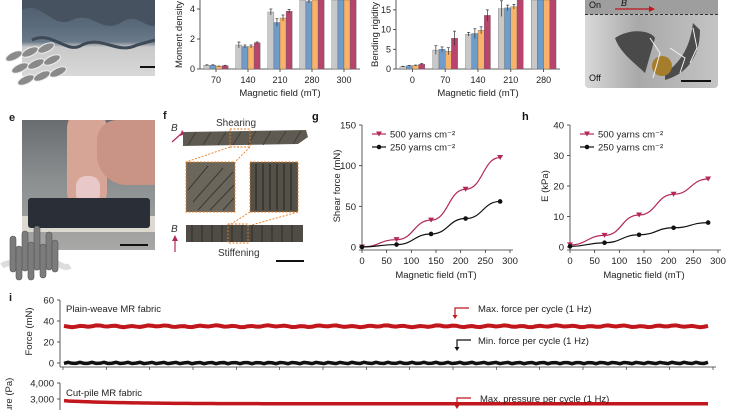 This screenshot has height=410, width=730. Describe the element at coordinates (236, 123) in the screenshot. I see `shearing-label: Shearing` at that location.